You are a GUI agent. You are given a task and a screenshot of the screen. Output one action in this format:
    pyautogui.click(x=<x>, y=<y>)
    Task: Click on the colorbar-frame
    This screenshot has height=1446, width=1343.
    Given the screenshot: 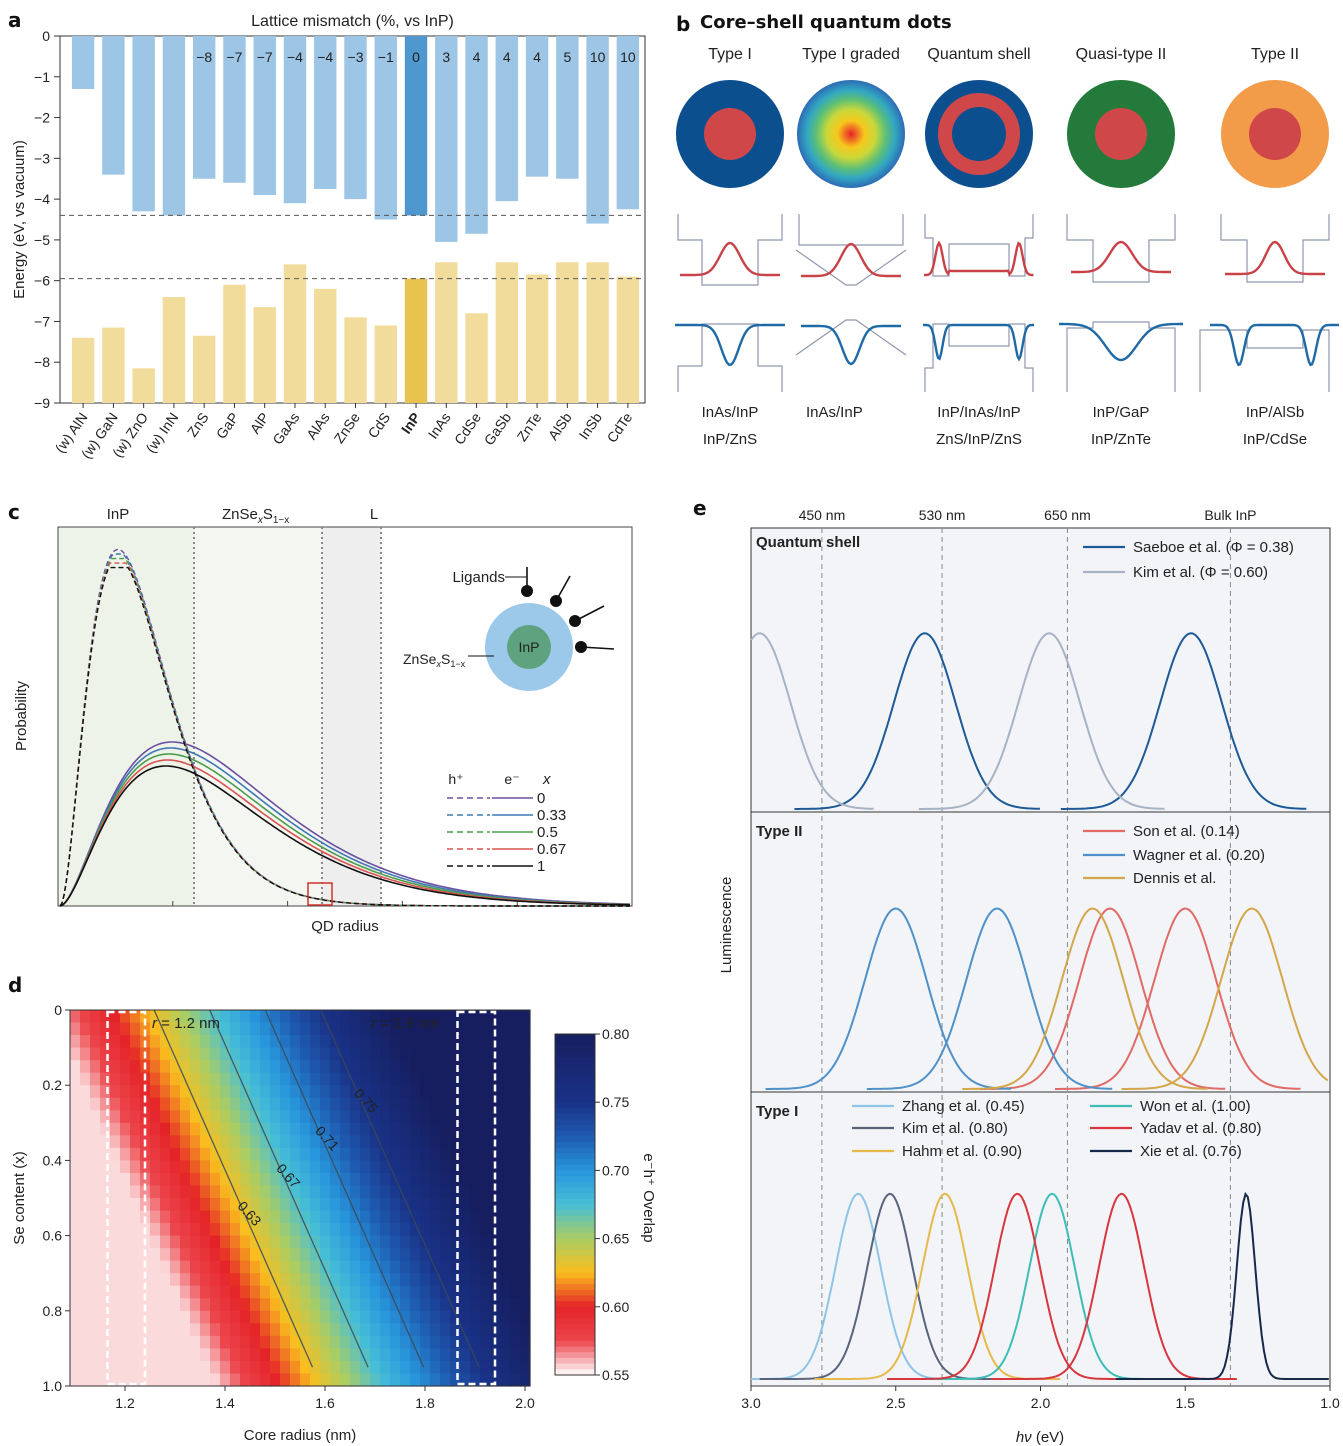 What is the action you would take?
    pyautogui.click(x=575, y=1204)
    